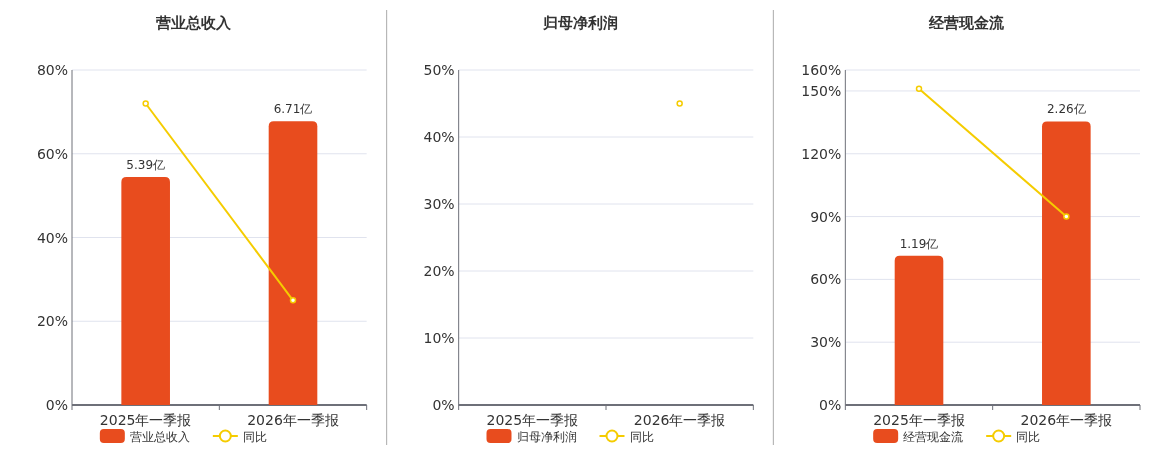  What do you see at coordinates (821, 70) in the screenshot?
I see `y-tick-label: 160%` at bounding box center [821, 70].